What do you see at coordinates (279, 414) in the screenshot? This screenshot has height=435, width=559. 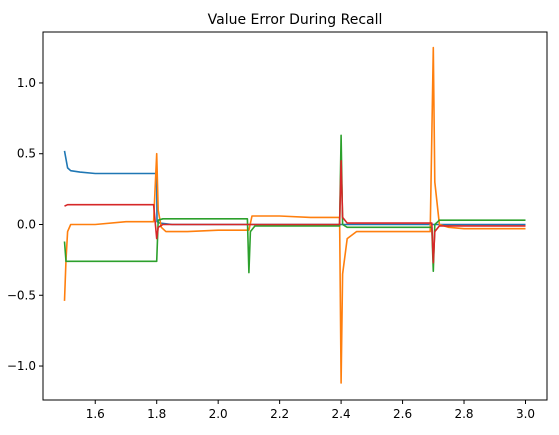 I see `x-tick-label: 2.2` at bounding box center [279, 414].